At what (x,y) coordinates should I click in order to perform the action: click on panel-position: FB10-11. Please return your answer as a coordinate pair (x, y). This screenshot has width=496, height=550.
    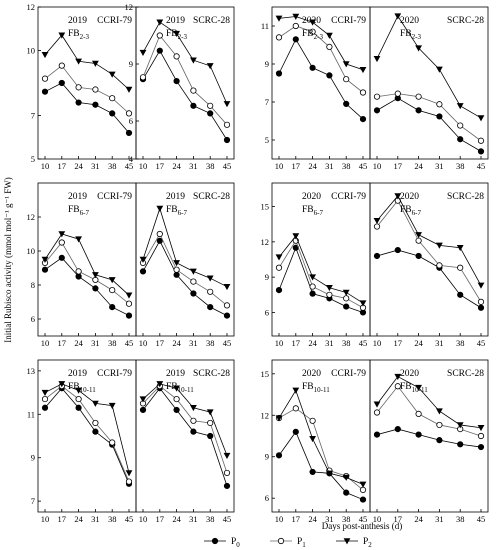
    Looking at the image, I should click on (82, 388).